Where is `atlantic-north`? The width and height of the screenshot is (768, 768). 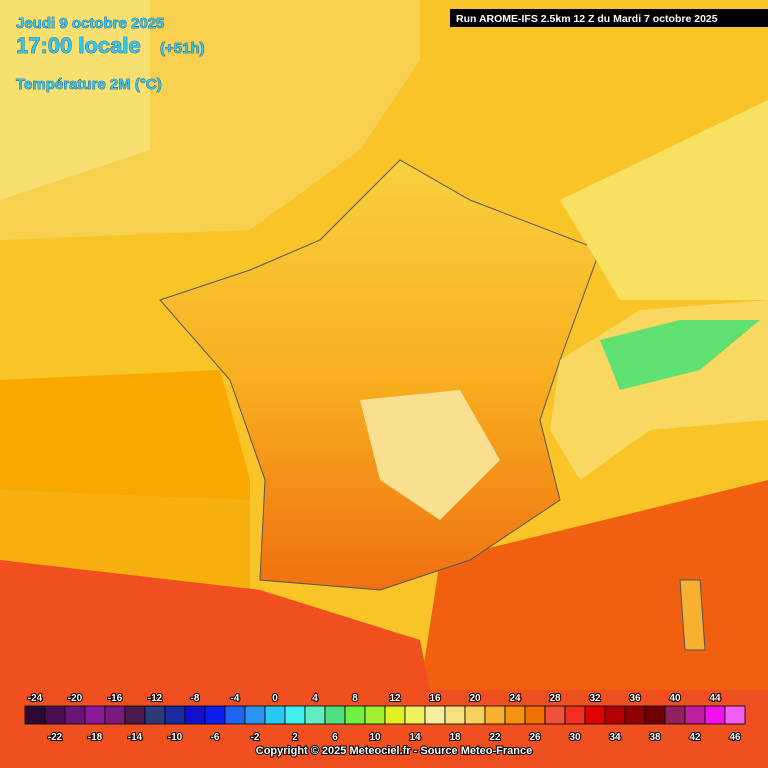 atlantic-north is located at coordinates (75, 100).